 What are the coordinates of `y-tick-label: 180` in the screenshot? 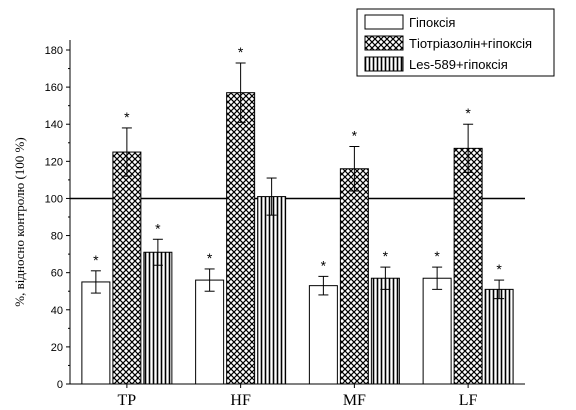 It's located at (54, 51).